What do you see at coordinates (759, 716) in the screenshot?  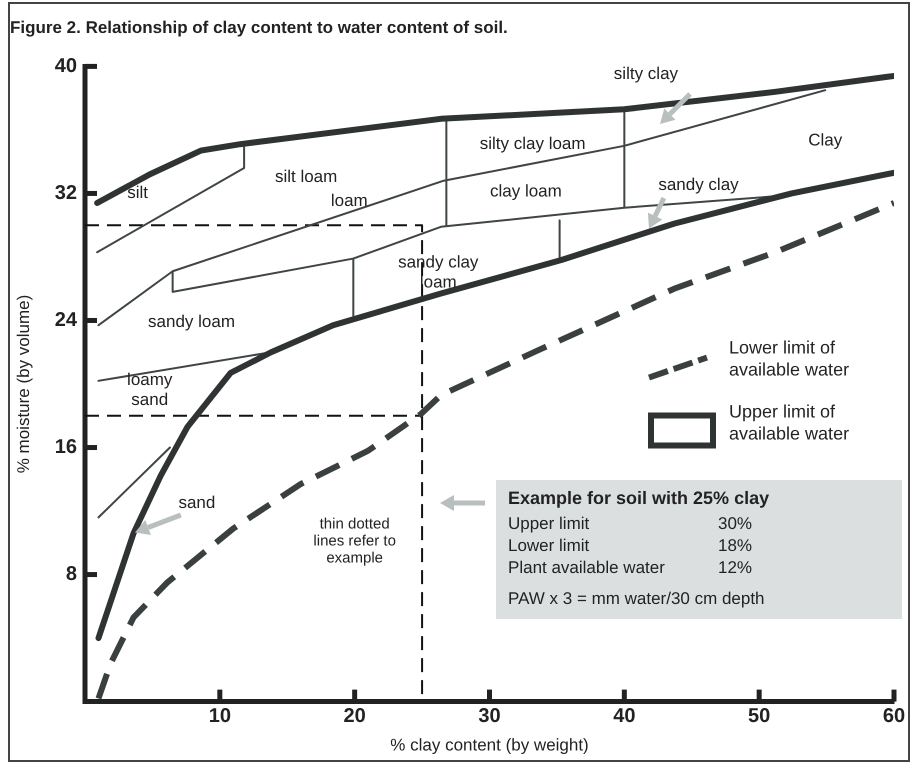 I see `x-tick-label: 50` at bounding box center [759, 716].